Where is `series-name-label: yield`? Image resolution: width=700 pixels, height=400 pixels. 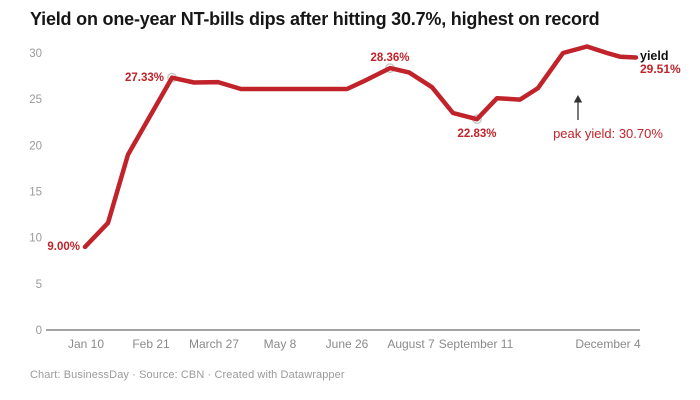 series-name-label: yield is located at coordinates (654, 56).